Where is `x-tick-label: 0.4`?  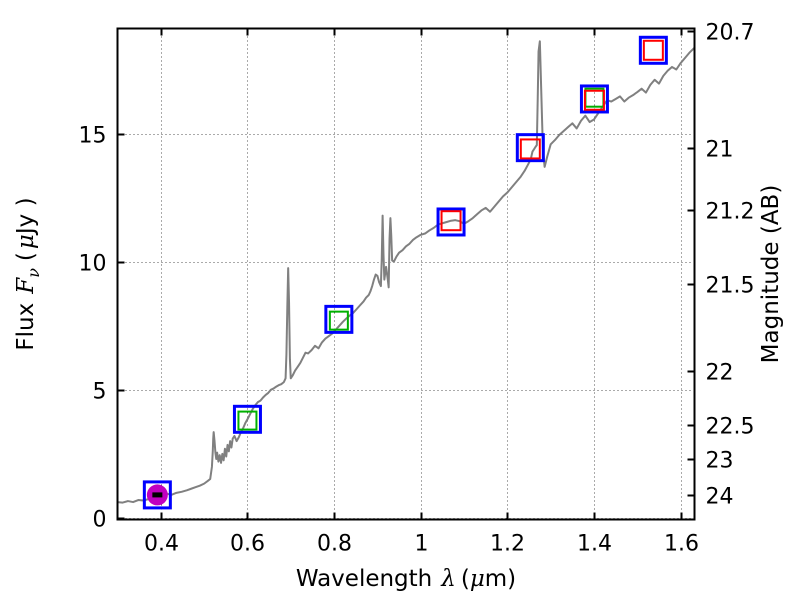 x-tick-label: 0.4 is located at coordinates (161, 544).